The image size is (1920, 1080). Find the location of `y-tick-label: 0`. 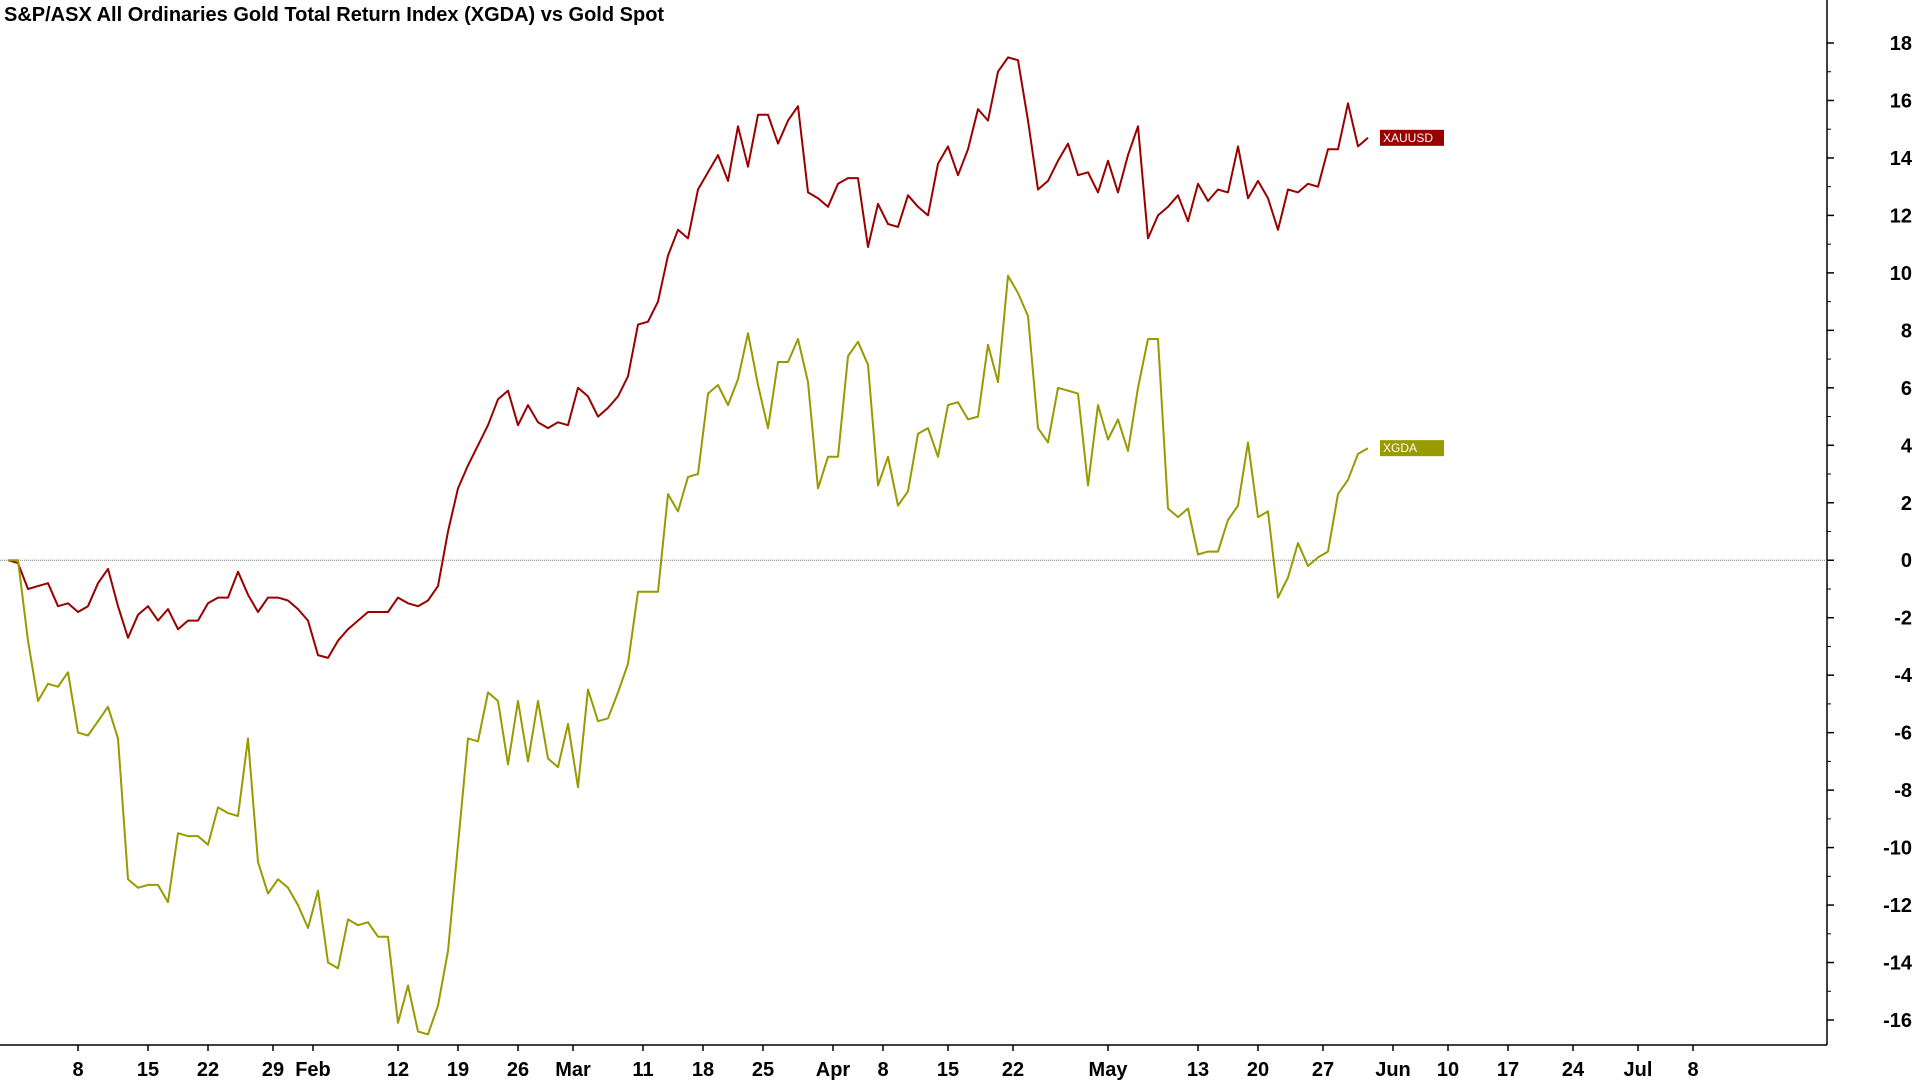

y-tick-label: 0 is located at coordinates (1906, 561).